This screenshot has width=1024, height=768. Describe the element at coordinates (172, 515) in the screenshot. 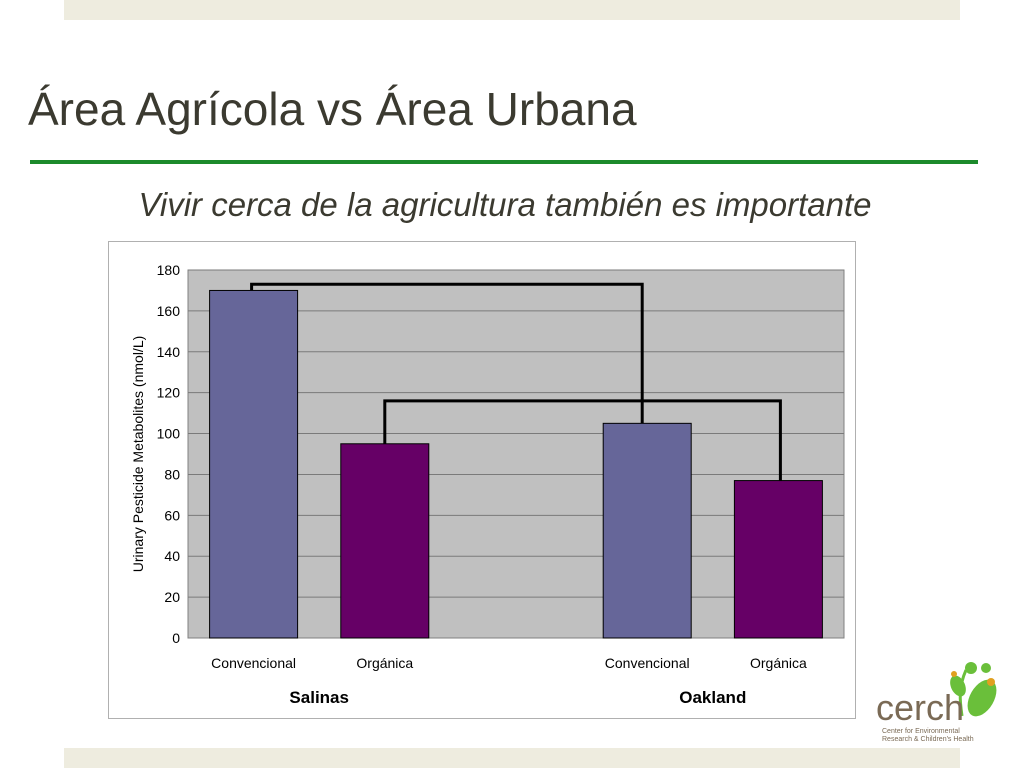

I see `y-tick-label: 60` at that location.